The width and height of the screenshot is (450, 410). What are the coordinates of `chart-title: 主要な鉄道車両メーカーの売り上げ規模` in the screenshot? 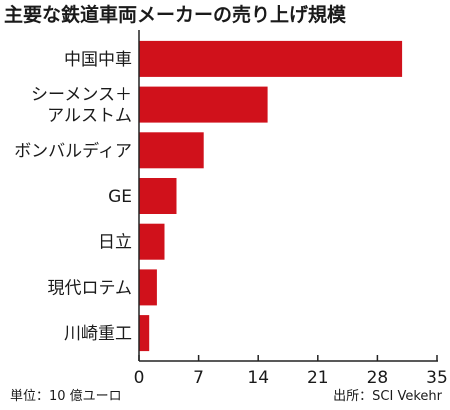 It's located at (175, 15).